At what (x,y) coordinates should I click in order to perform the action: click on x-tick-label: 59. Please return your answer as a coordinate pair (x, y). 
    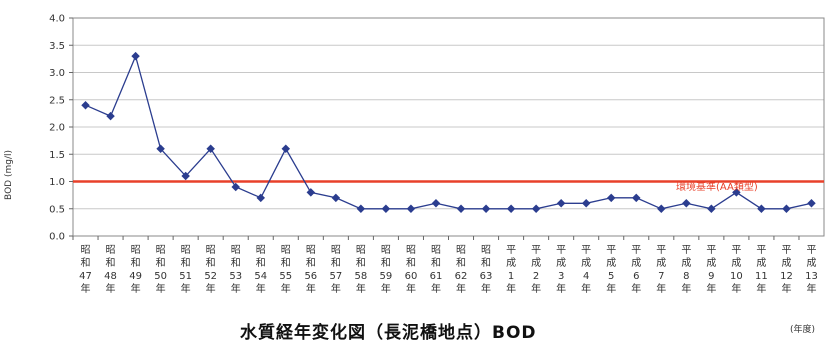
    Looking at the image, I should click on (386, 276).